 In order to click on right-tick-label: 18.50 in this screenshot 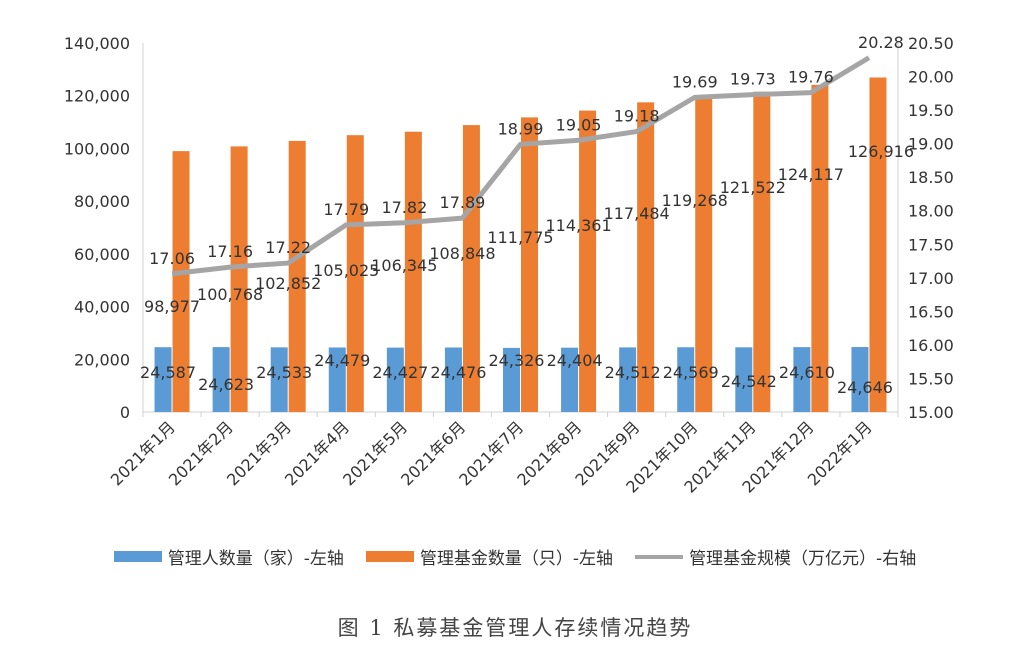, I will do `click(931, 177)`.